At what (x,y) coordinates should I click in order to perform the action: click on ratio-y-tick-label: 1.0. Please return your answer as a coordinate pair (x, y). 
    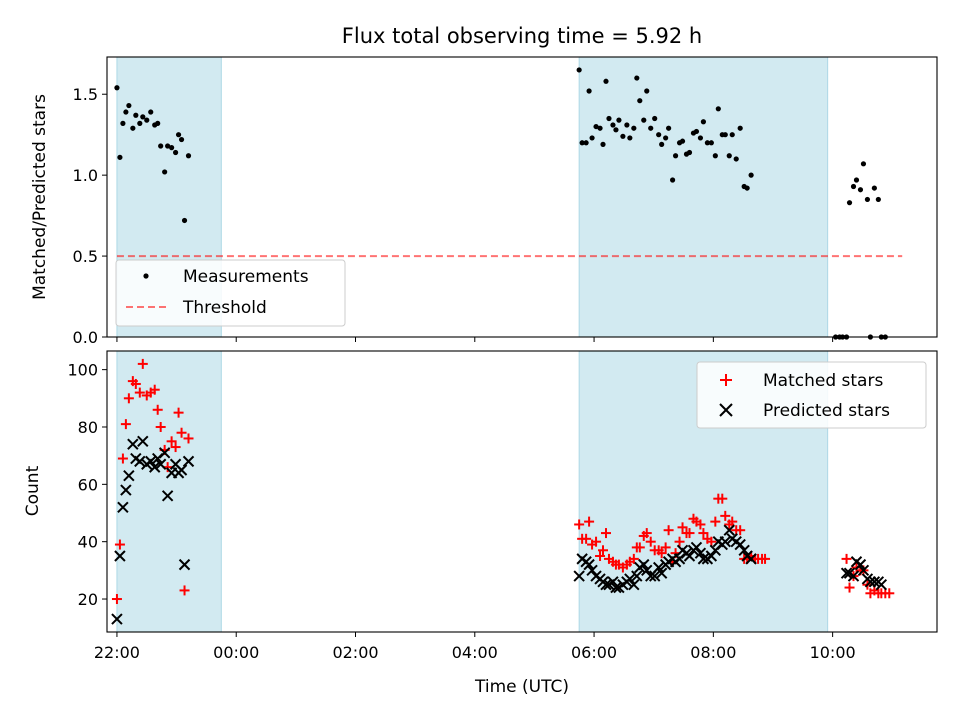
    Looking at the image, I should click on (85, 175).